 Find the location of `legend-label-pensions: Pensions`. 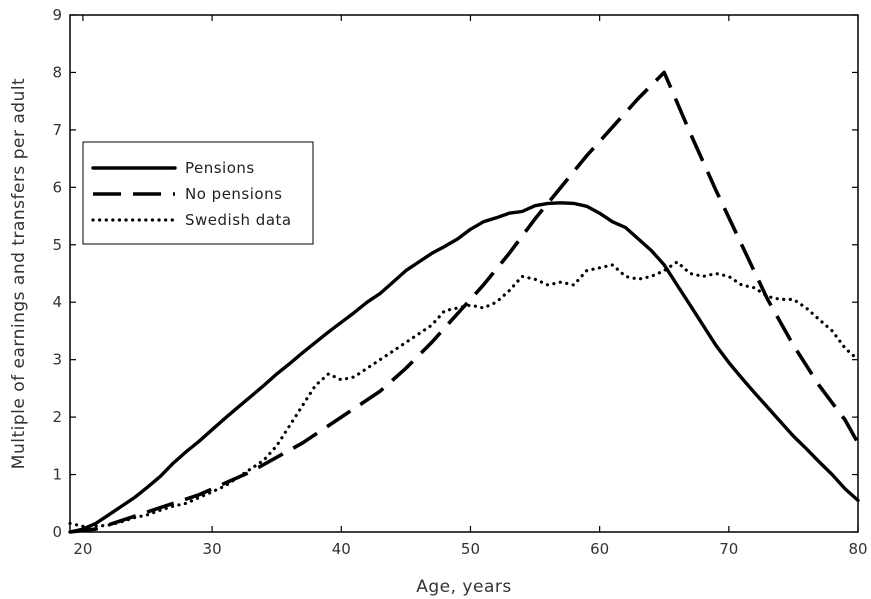

legend-label-pensions: Pensions is located at coordinates (220, 168).